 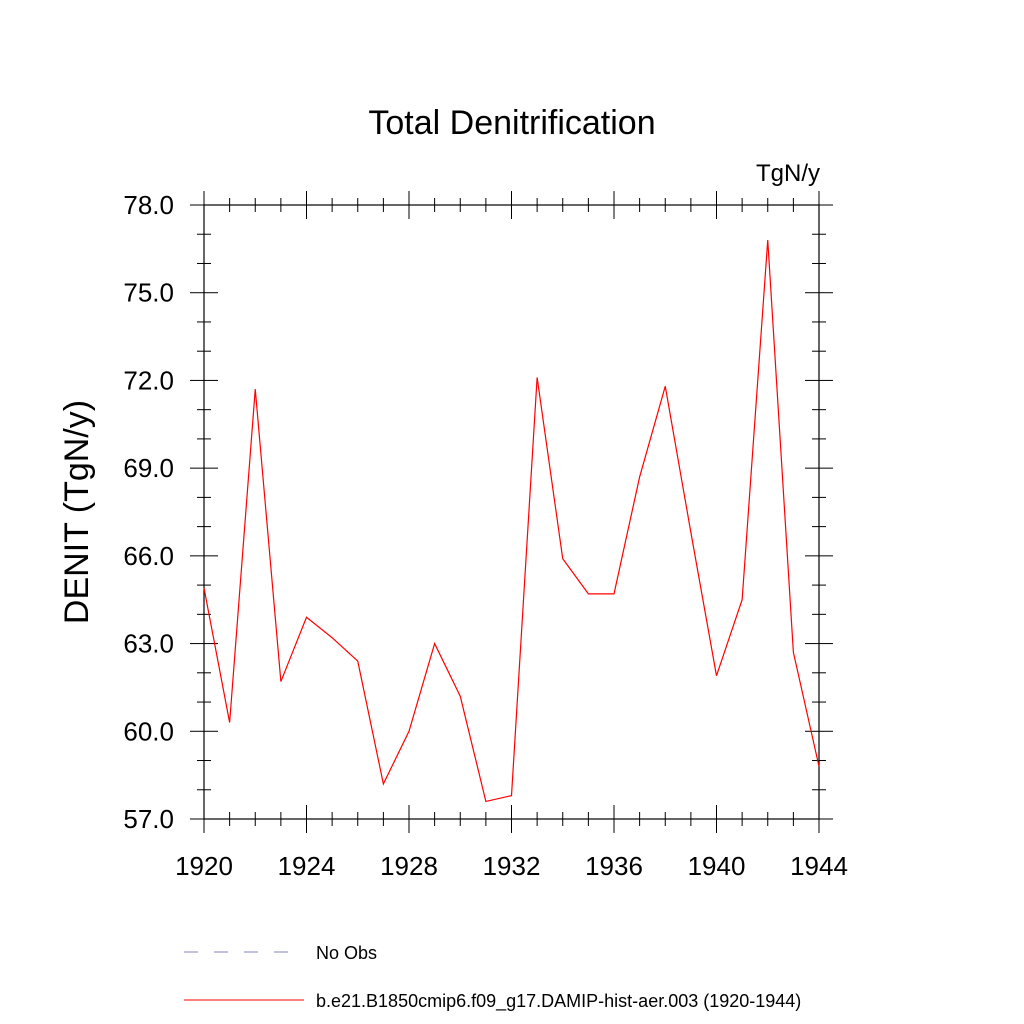 I want to click on x-tick-label: 1920, so click(x=204, y=866).